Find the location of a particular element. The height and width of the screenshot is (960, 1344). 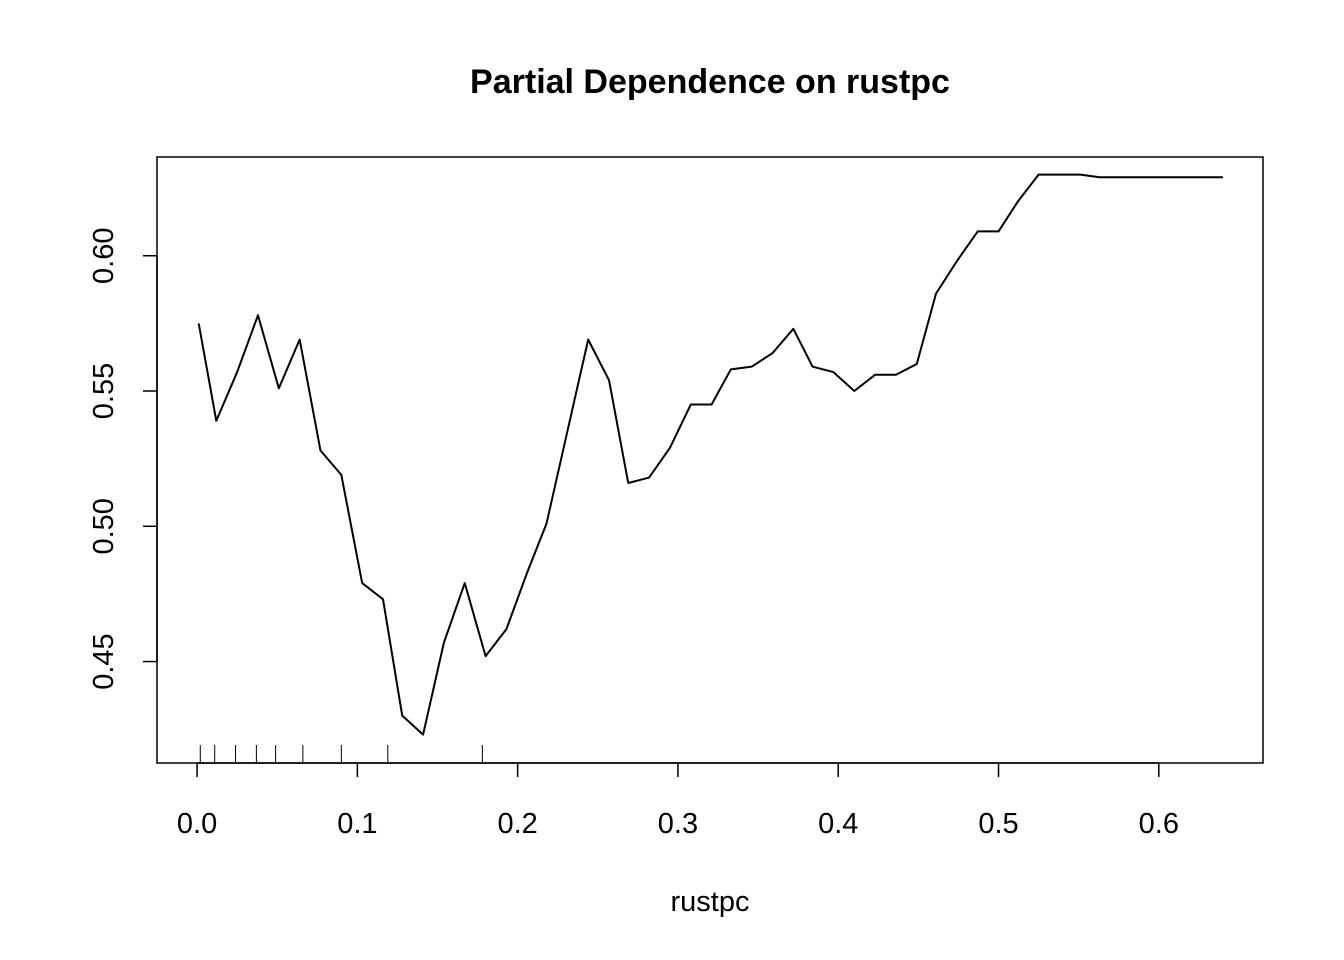

y-axis: 0.45 0.50 0.55 0.60 is located at coordinates (123, 459).